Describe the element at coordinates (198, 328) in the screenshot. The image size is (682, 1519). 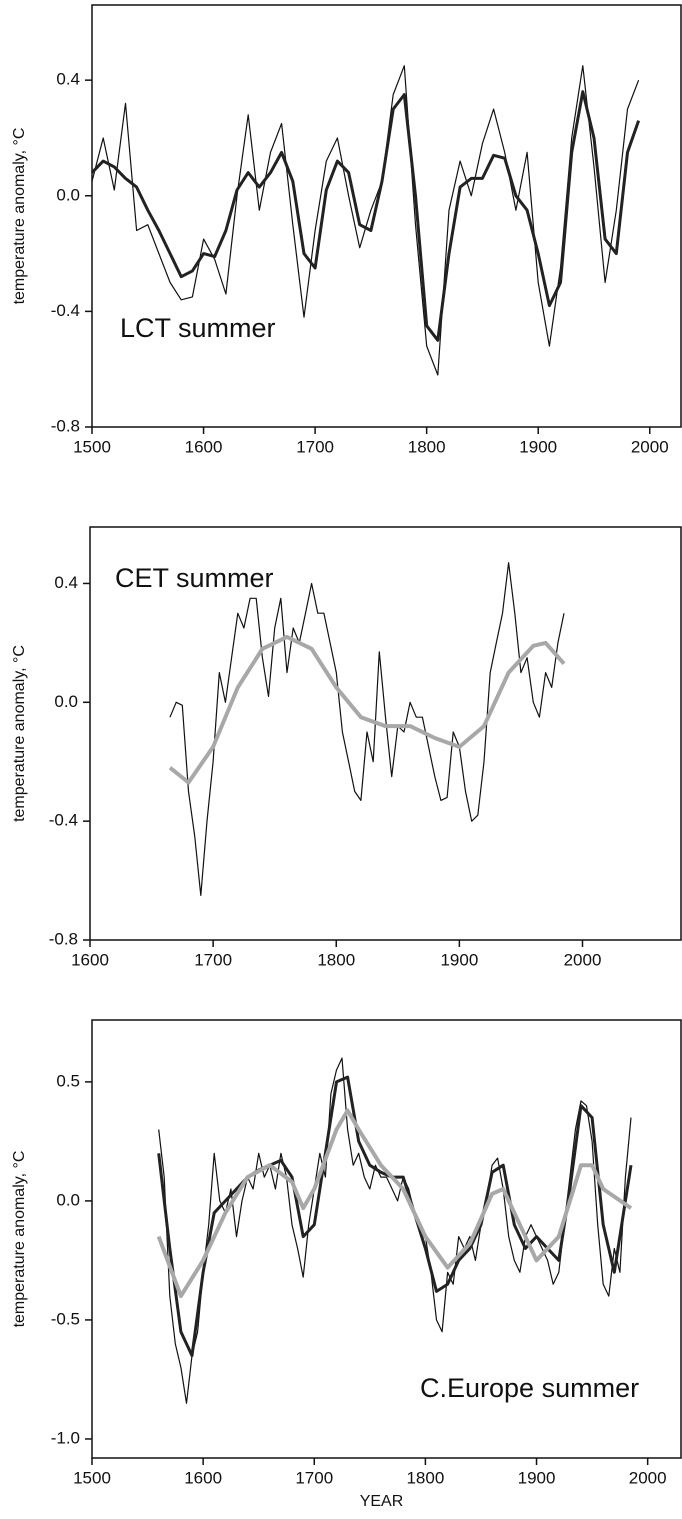
I see `panel-annotation: LCT summer` at that location.